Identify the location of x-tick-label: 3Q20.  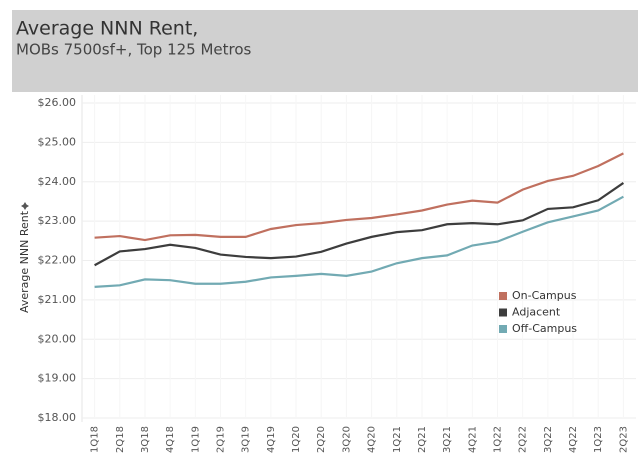
(346, 439).